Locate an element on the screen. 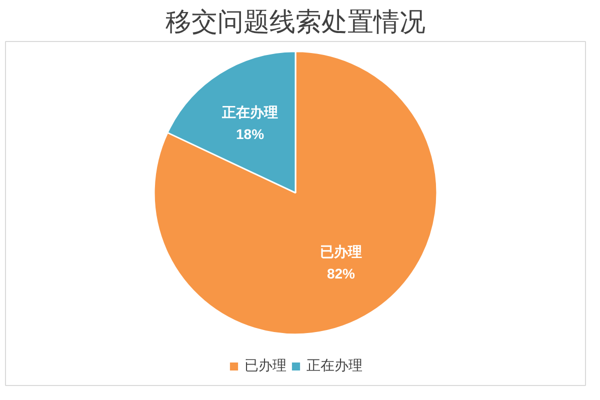  chart-title: 移交问题线索处置情况 is located at coordinates (296, 22).